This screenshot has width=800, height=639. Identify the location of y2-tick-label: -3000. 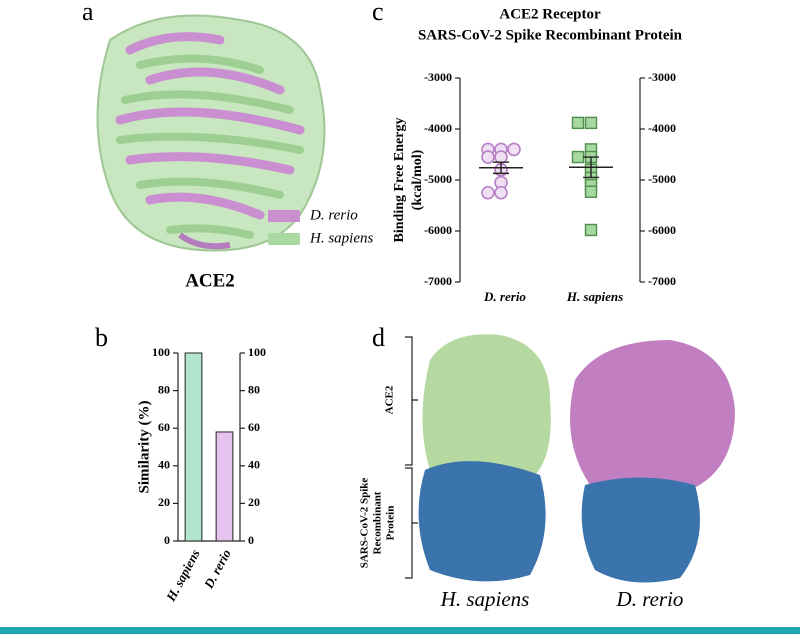
(662, 77).